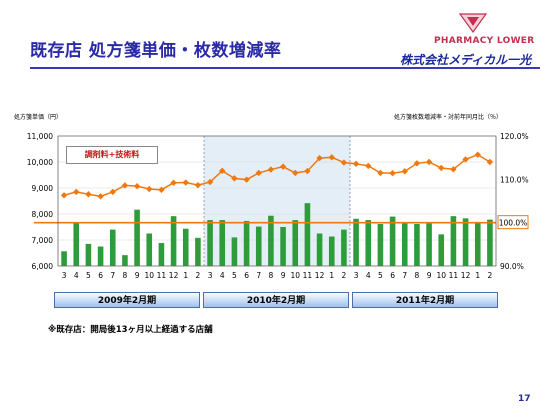  What do you see at coordinates (43, 188) in the screenshot?
I see `y-tick-label-left: 9,000` at bounding box center [43, 188].